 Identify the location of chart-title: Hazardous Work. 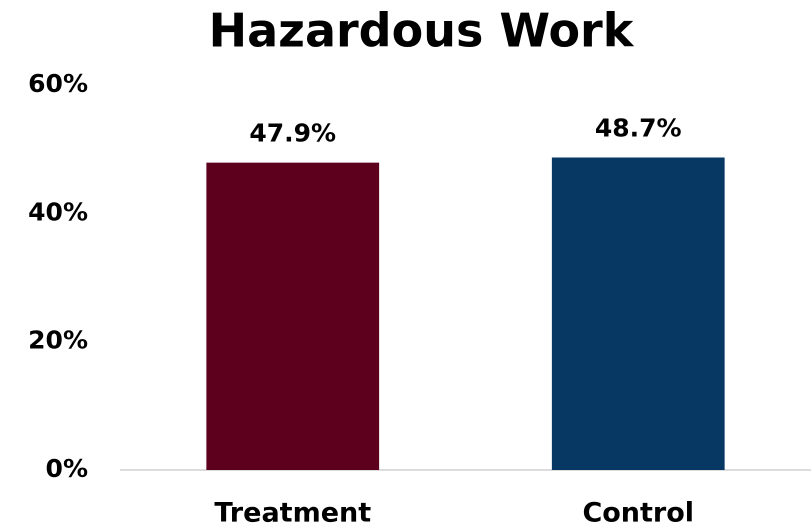
(422, 31).